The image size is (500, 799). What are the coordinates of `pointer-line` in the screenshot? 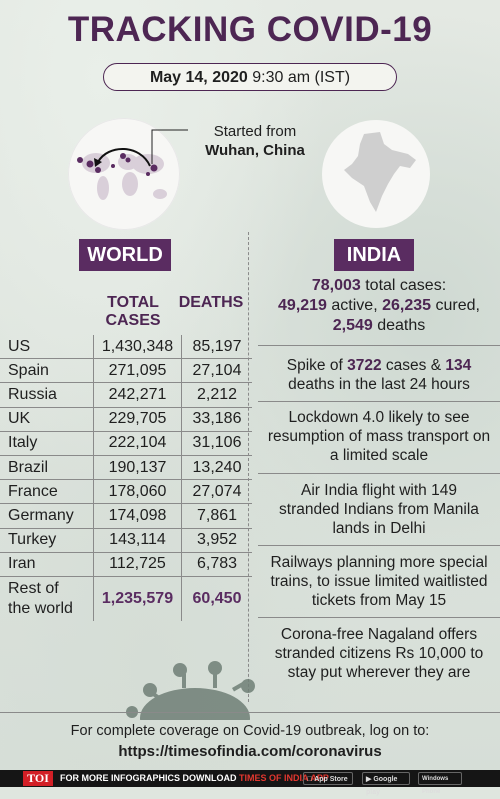 It's located at (169, 146).